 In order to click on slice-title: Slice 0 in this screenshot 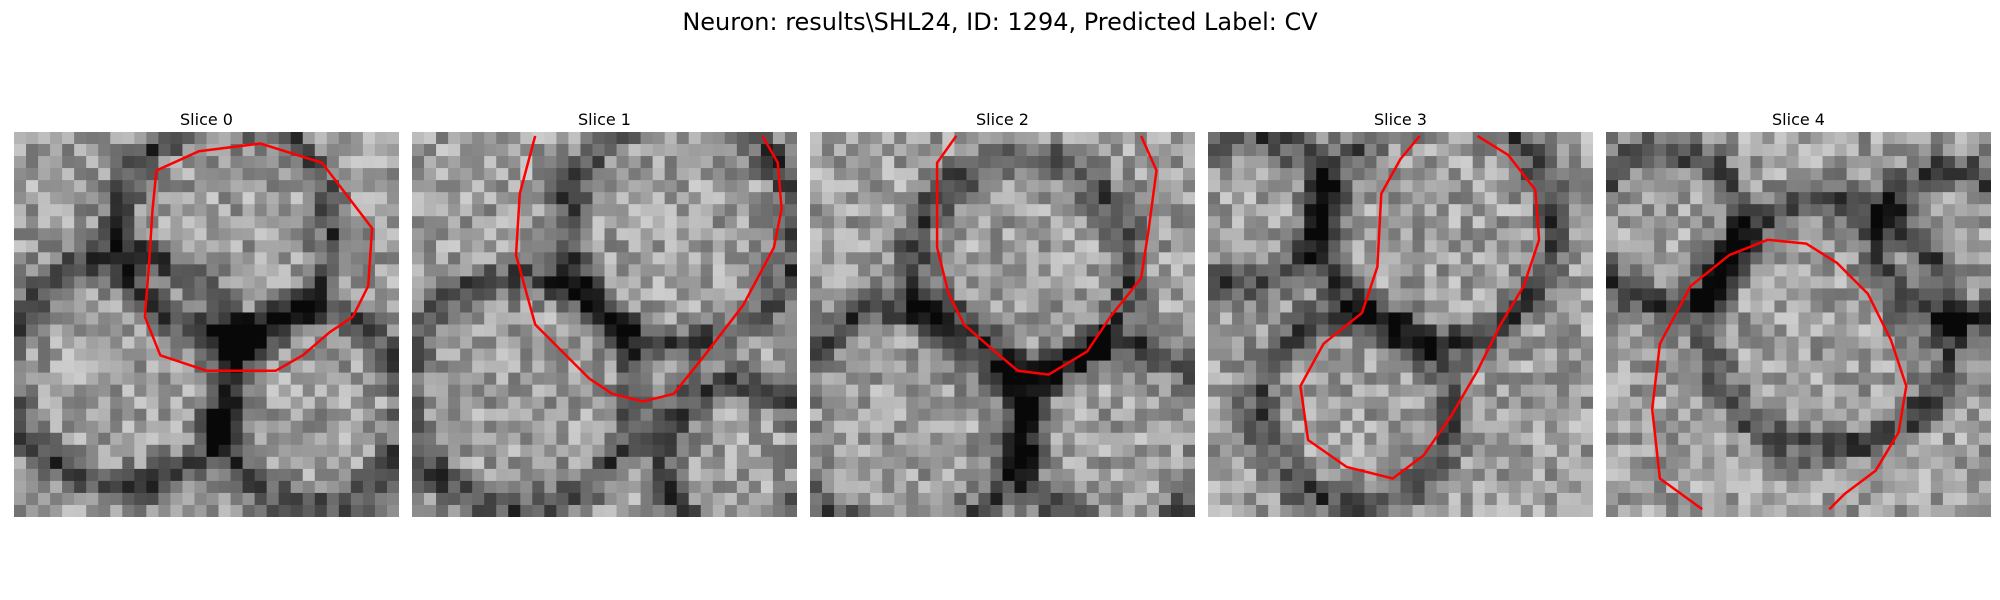, I will do `click(206, 119)`.